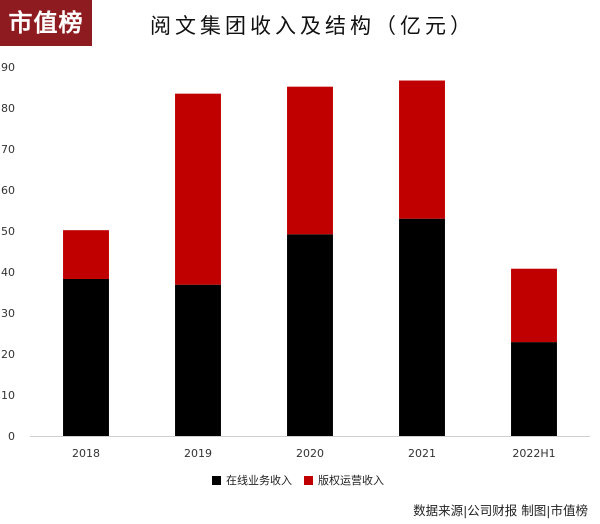 This screenshot has width=600, height=524. I want to click on y-tick-label: 30, so click(8, 313).